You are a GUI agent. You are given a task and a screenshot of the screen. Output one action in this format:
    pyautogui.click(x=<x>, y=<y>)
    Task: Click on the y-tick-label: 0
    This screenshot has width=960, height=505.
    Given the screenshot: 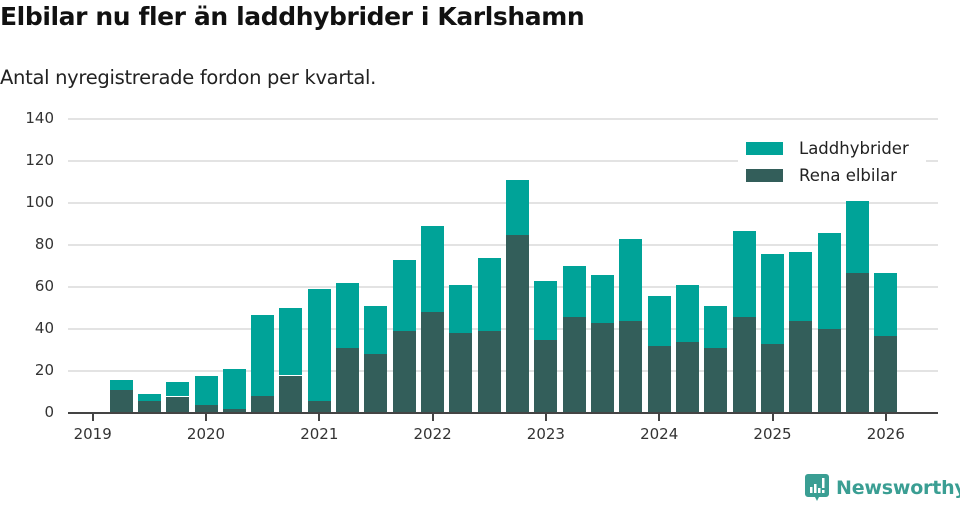 What is the action you would take?
    pyautogui.click(x=49, y=412)
    